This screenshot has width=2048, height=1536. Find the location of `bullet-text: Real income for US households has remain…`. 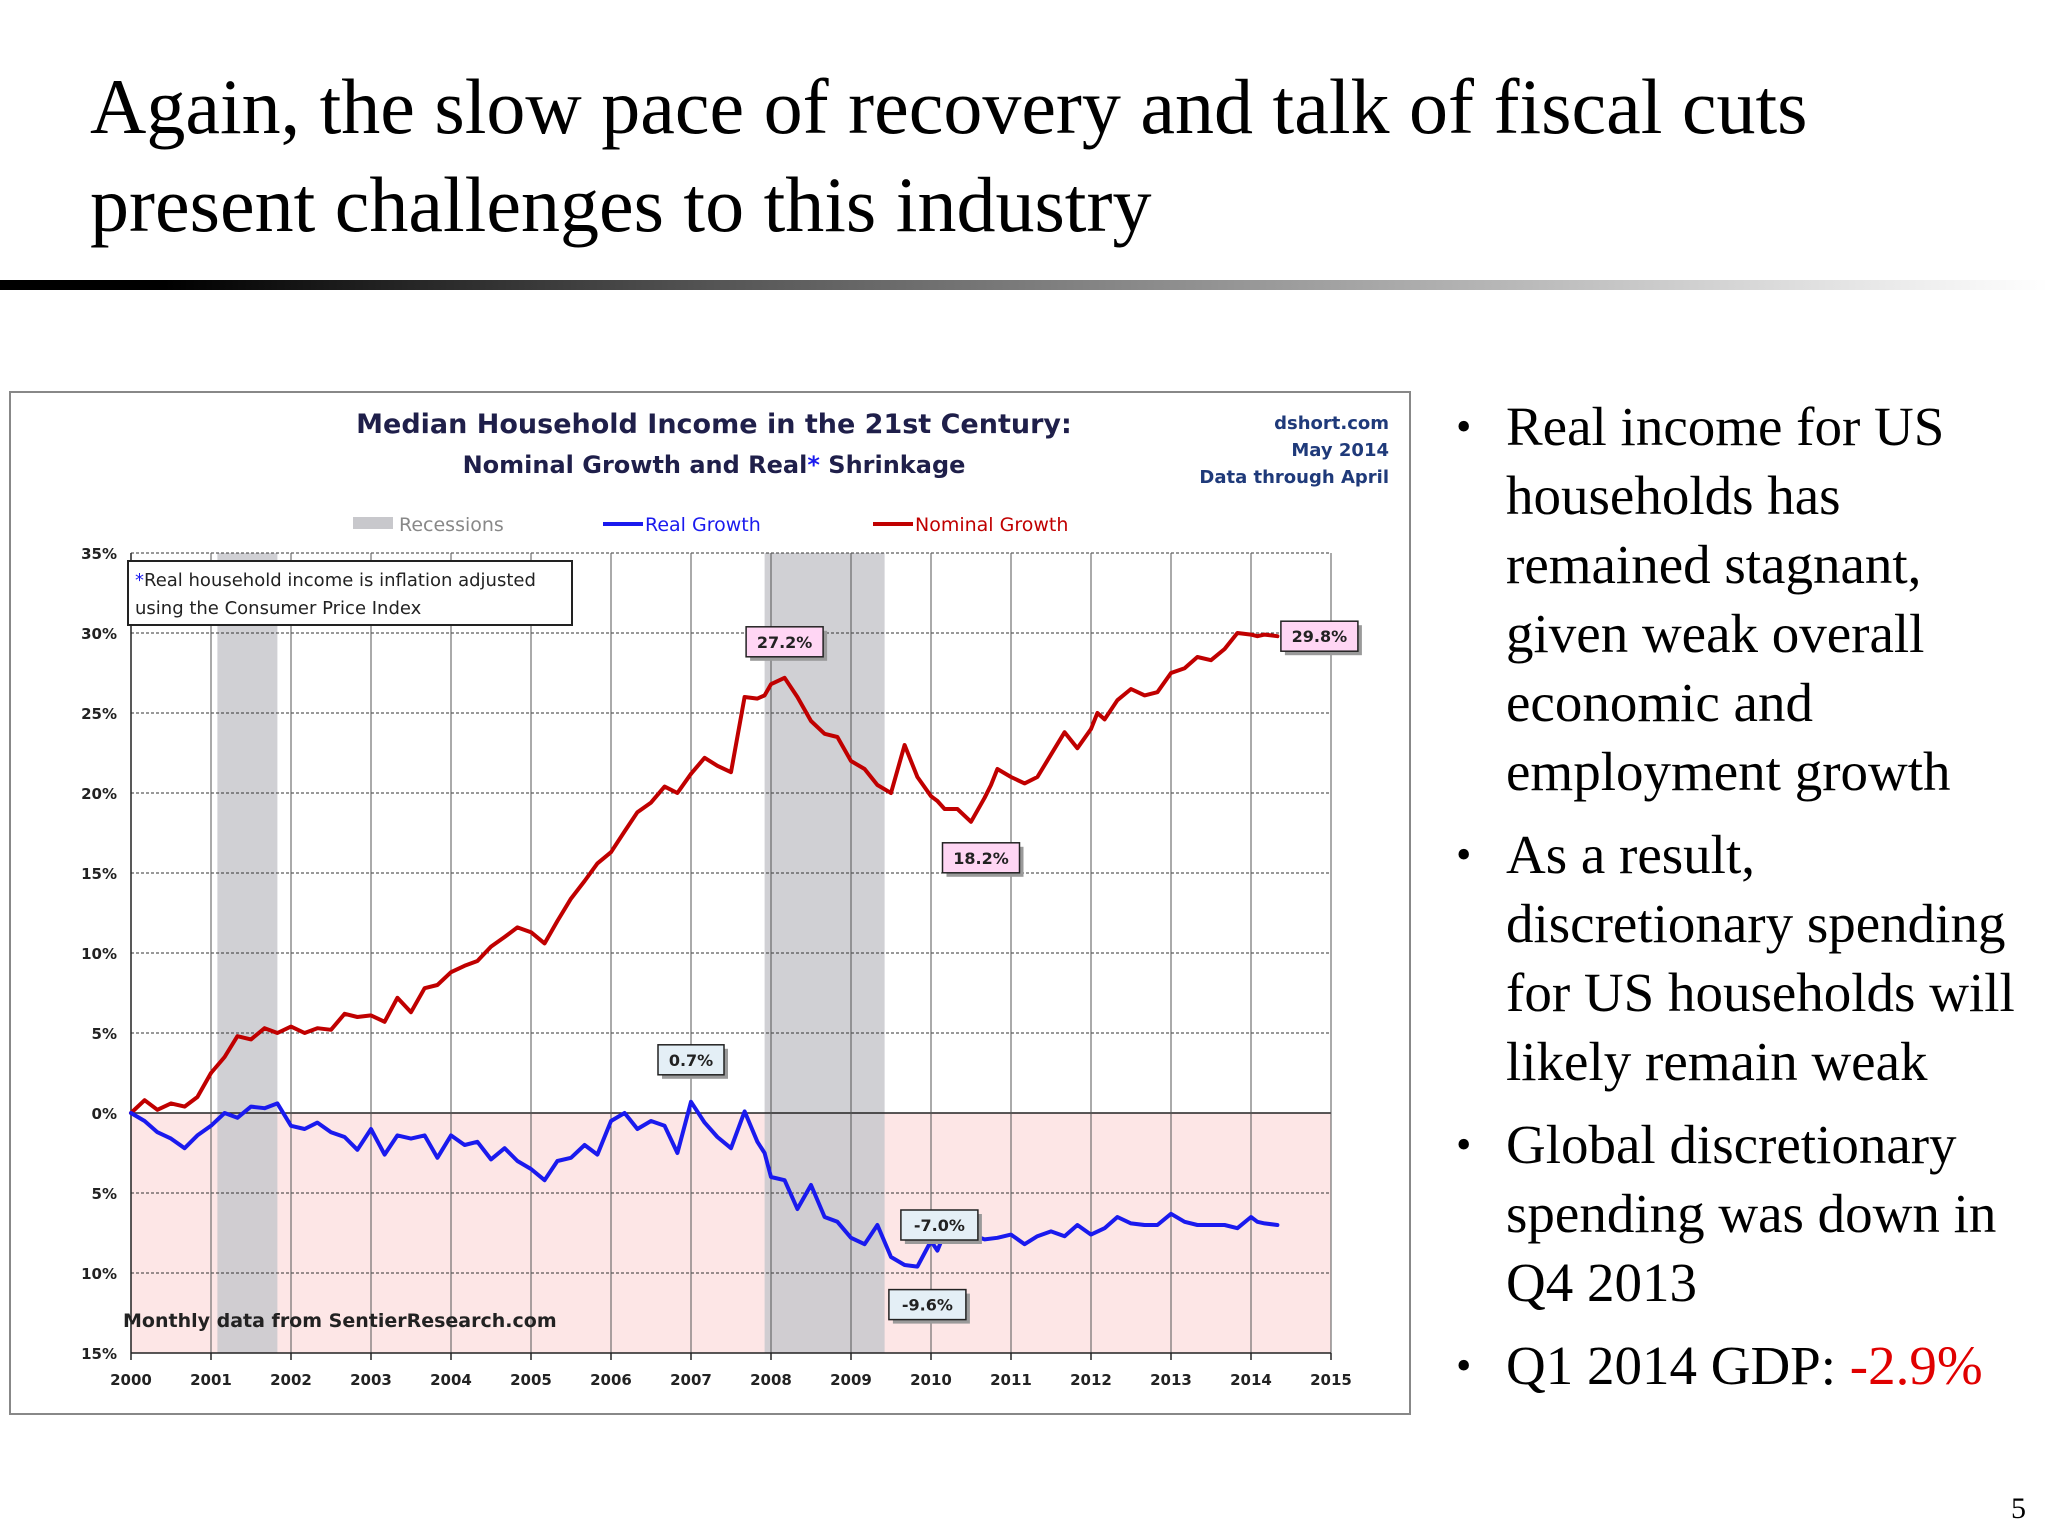

bullet-text: Real income for US households has remain… is located at coordinates (1728, 599).